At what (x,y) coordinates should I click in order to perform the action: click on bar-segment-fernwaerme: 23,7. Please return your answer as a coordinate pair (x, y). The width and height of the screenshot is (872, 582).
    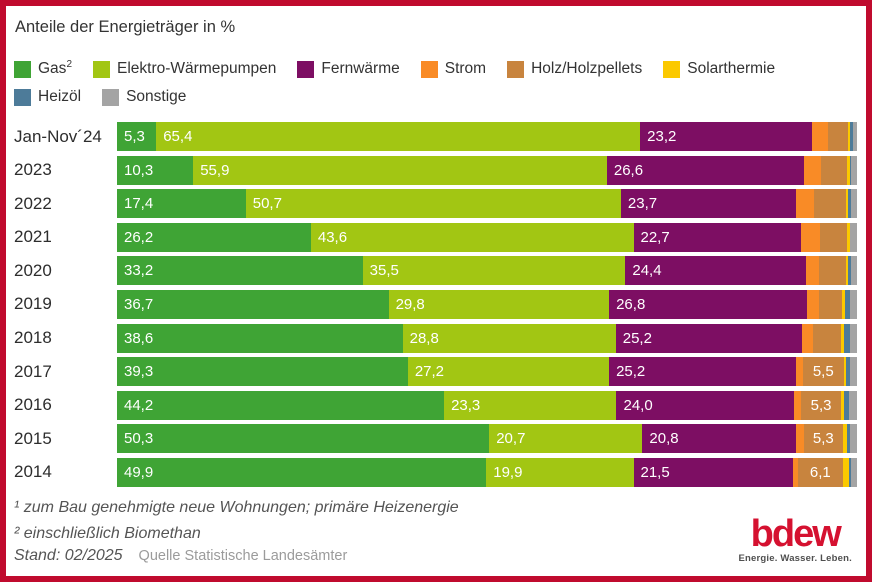
    Looking at the image, I should click on (708, 204).